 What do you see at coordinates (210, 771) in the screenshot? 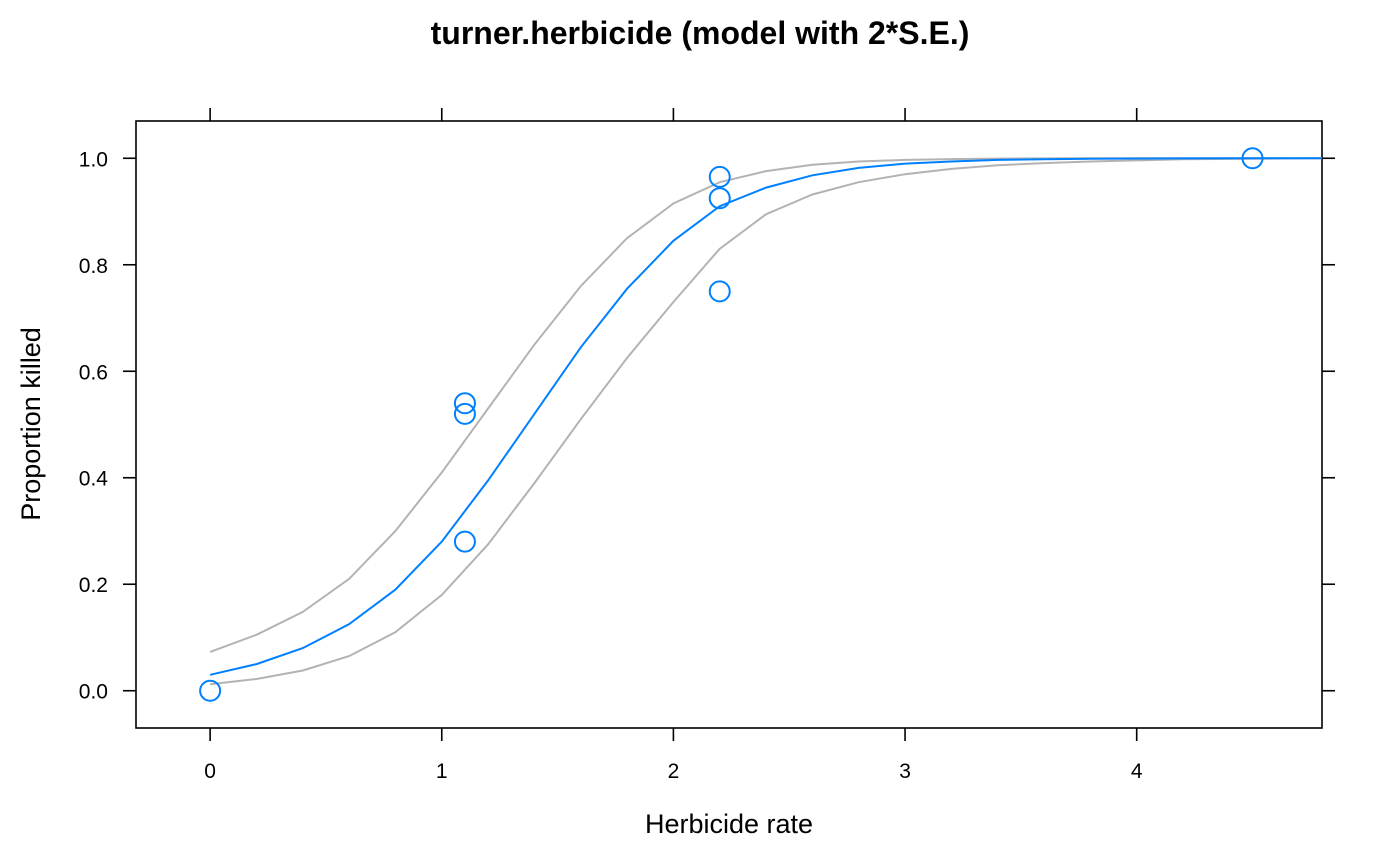
I see `x-tick-label: 0` at bounding box center [210, 771].